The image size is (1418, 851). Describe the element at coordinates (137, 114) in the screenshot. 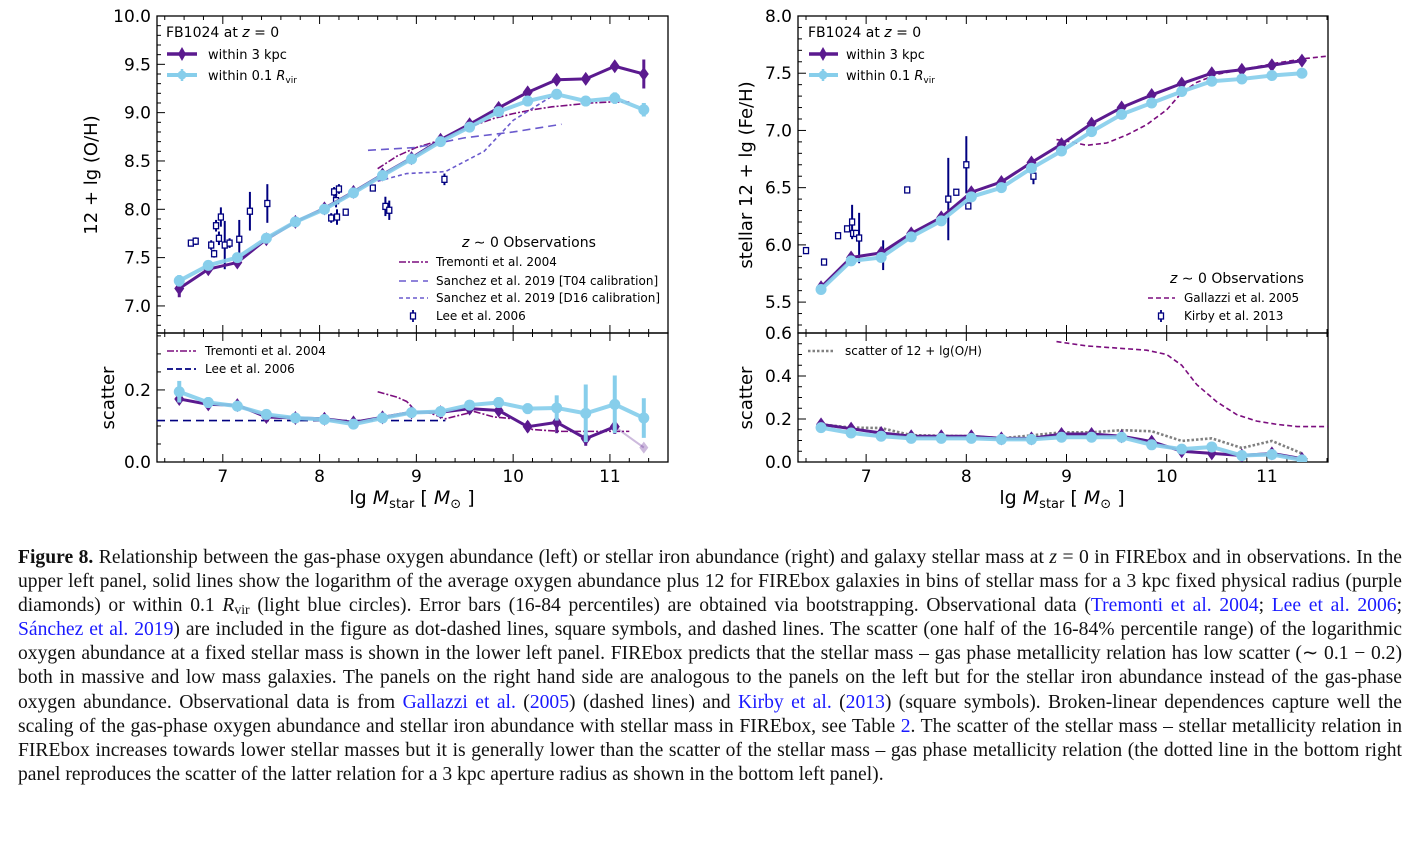

I see `y-tick-label: 9.0` at that location.